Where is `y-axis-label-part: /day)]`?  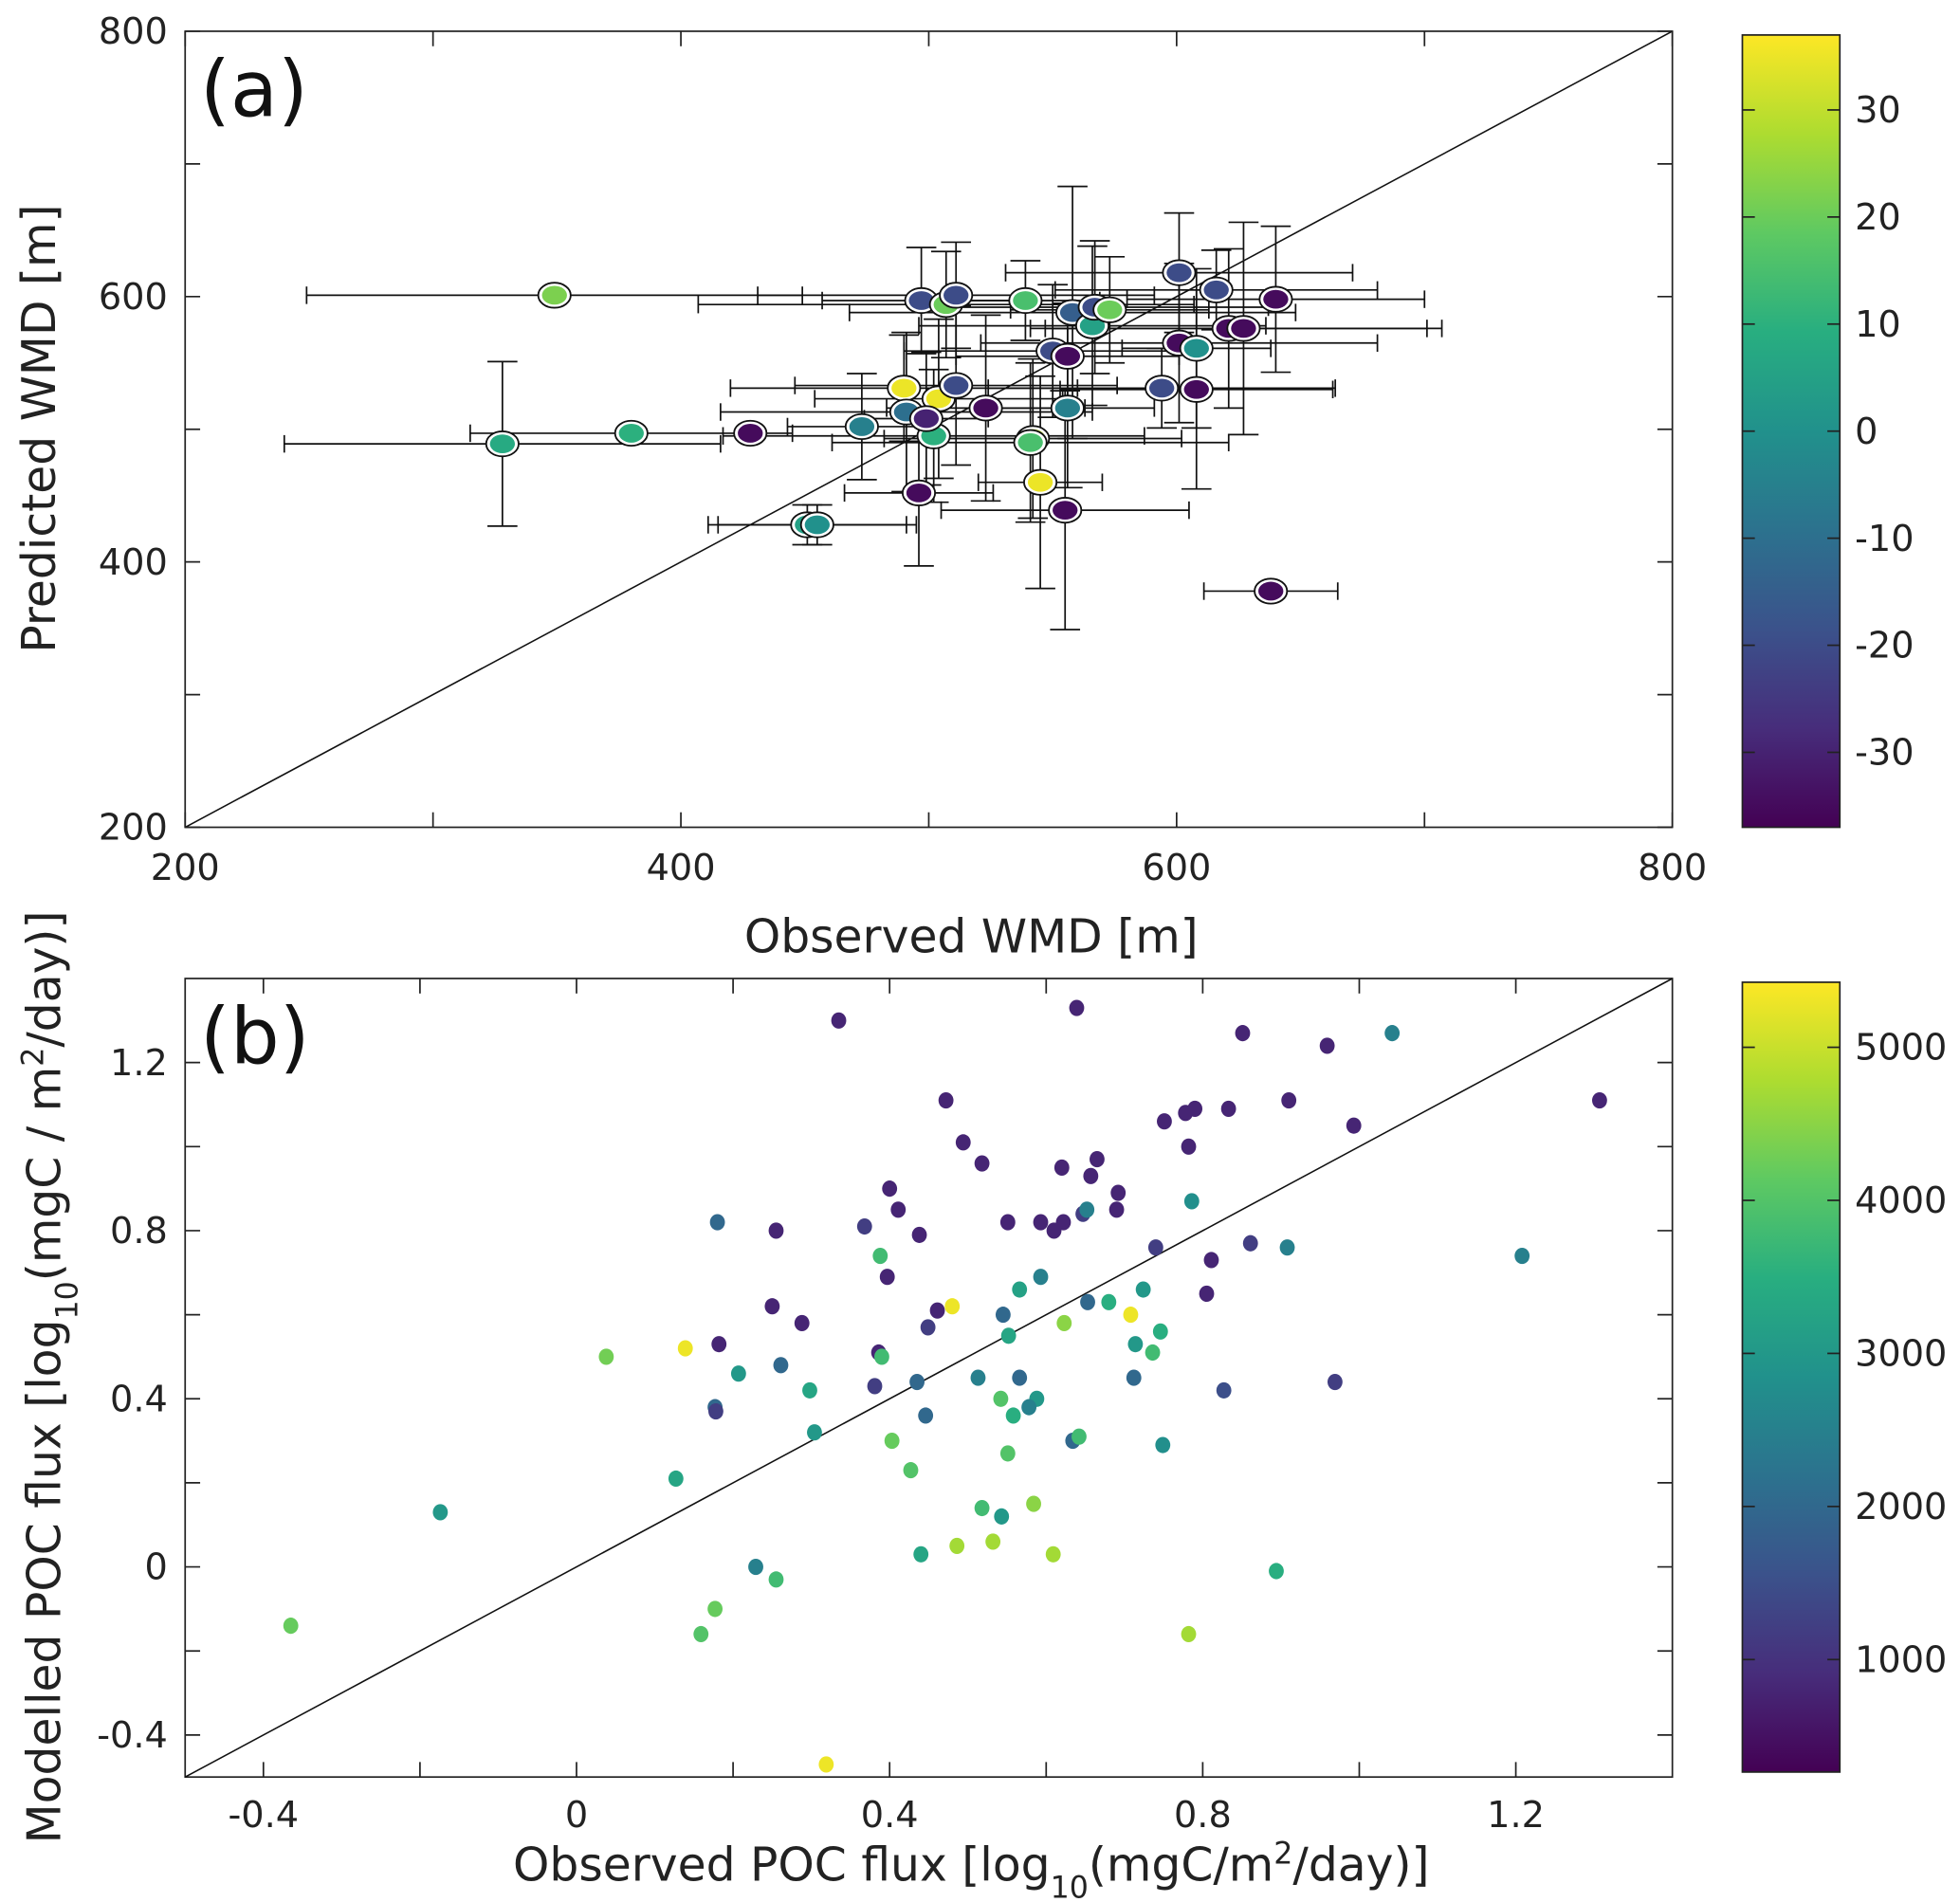
y-axis-label-part: /day)] is located at coordinates (44, 980).